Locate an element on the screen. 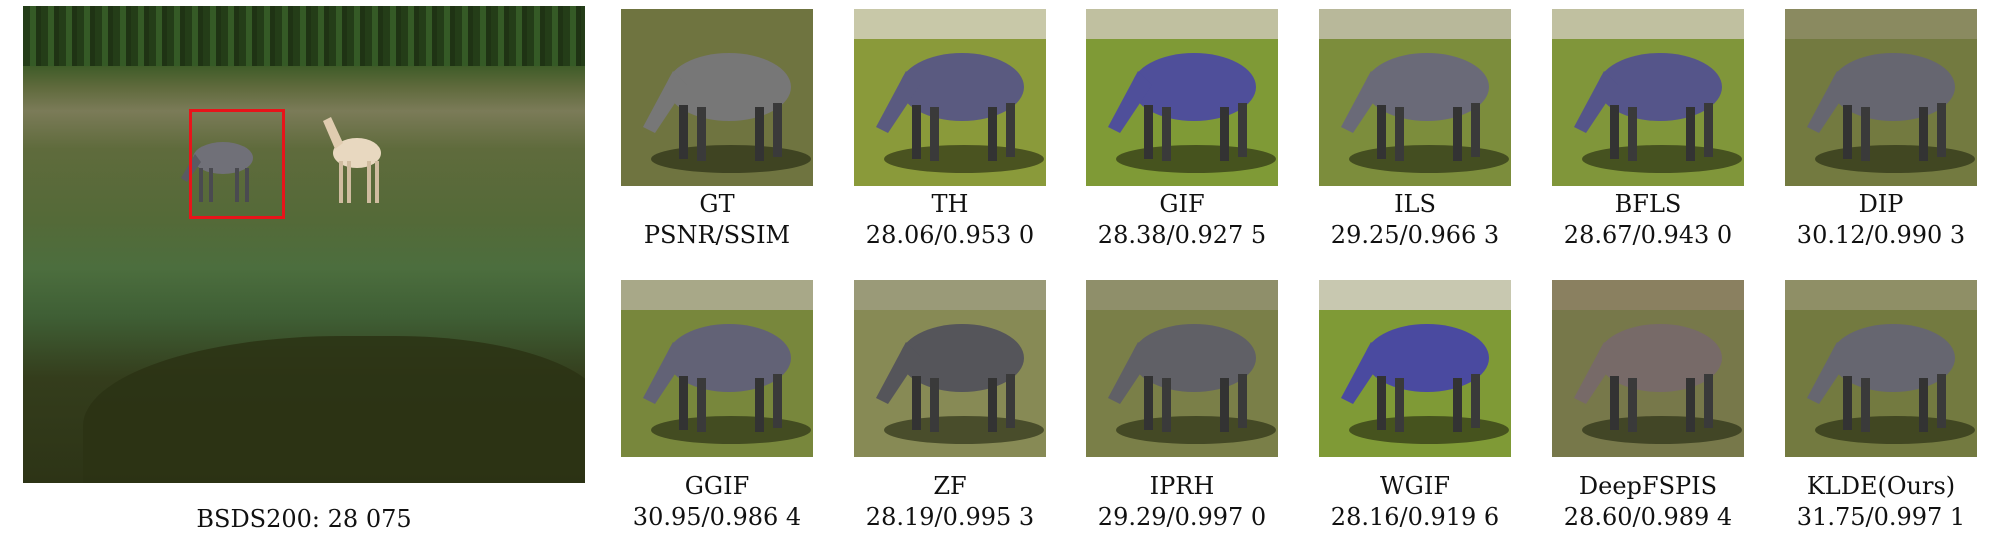  method-label-th: TH is located at coordinates (950, 204).